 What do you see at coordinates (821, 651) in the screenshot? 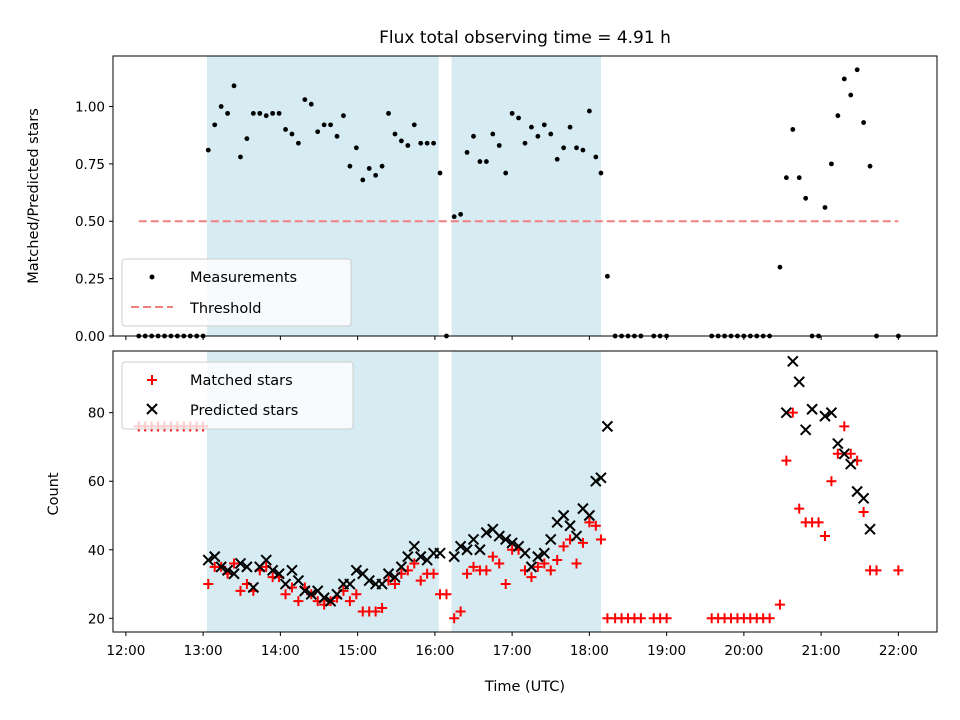
I see `bottom-x-tick-label: 21:00` at bounding box center [821, 651].